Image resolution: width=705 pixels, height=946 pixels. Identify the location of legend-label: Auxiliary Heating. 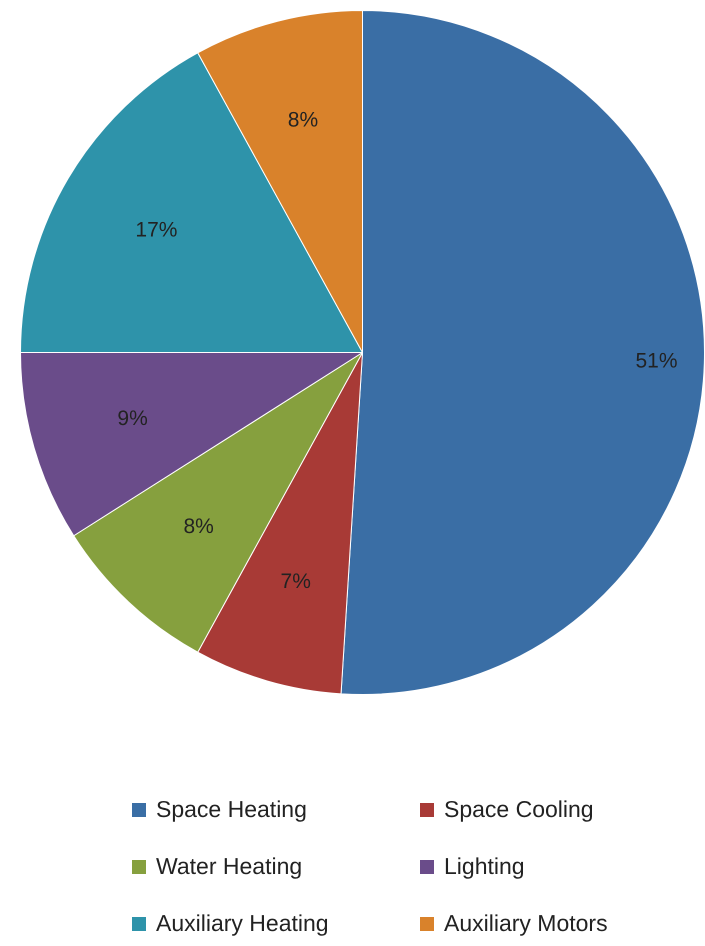
(242, 923).